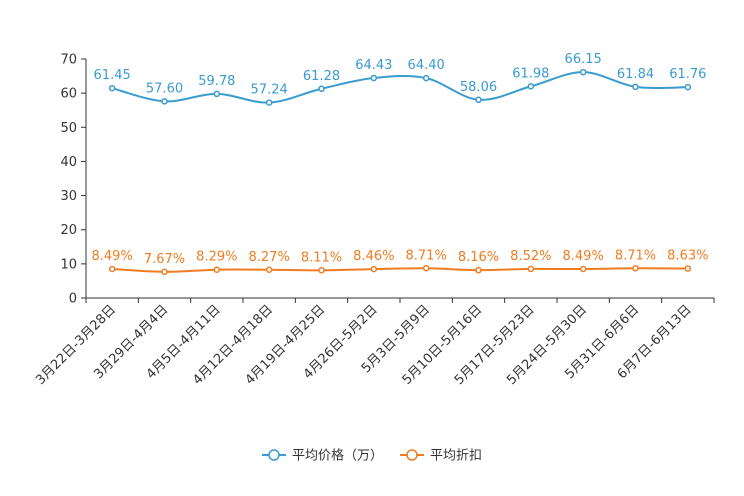 This screenshot has width=744, height=496. Describe the element at coordinates (337, 456) in the screenshot. I see `legend-label: 平均价格（万）` at that location.